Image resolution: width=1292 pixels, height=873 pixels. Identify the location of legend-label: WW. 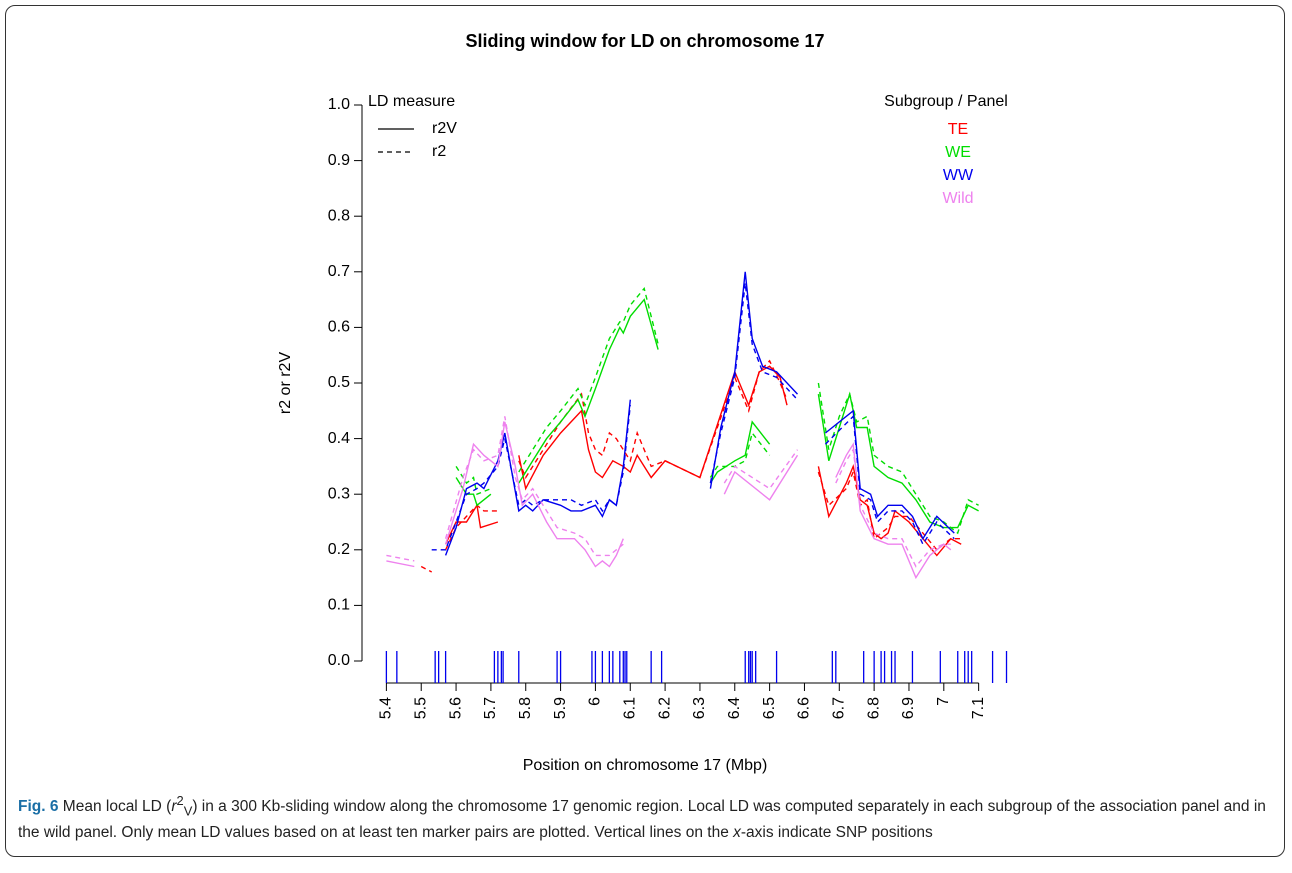
(958, 175).